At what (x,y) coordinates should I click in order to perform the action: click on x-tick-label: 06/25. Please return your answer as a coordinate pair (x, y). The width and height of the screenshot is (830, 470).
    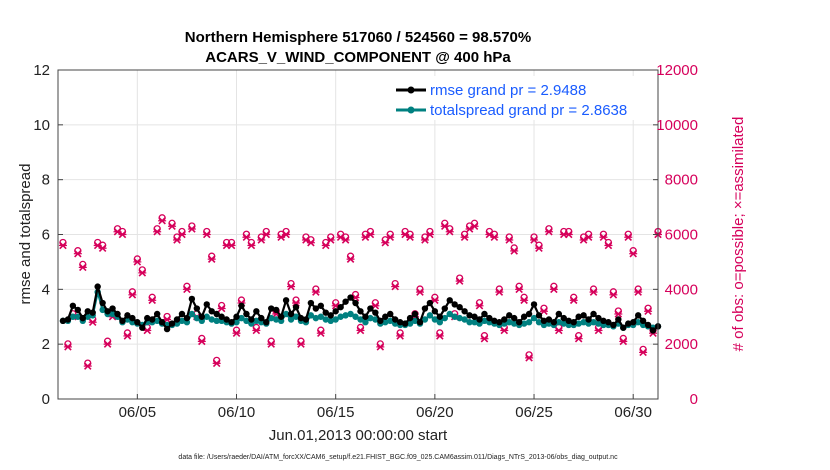
    Looking at the image, I should click on (534, 412).